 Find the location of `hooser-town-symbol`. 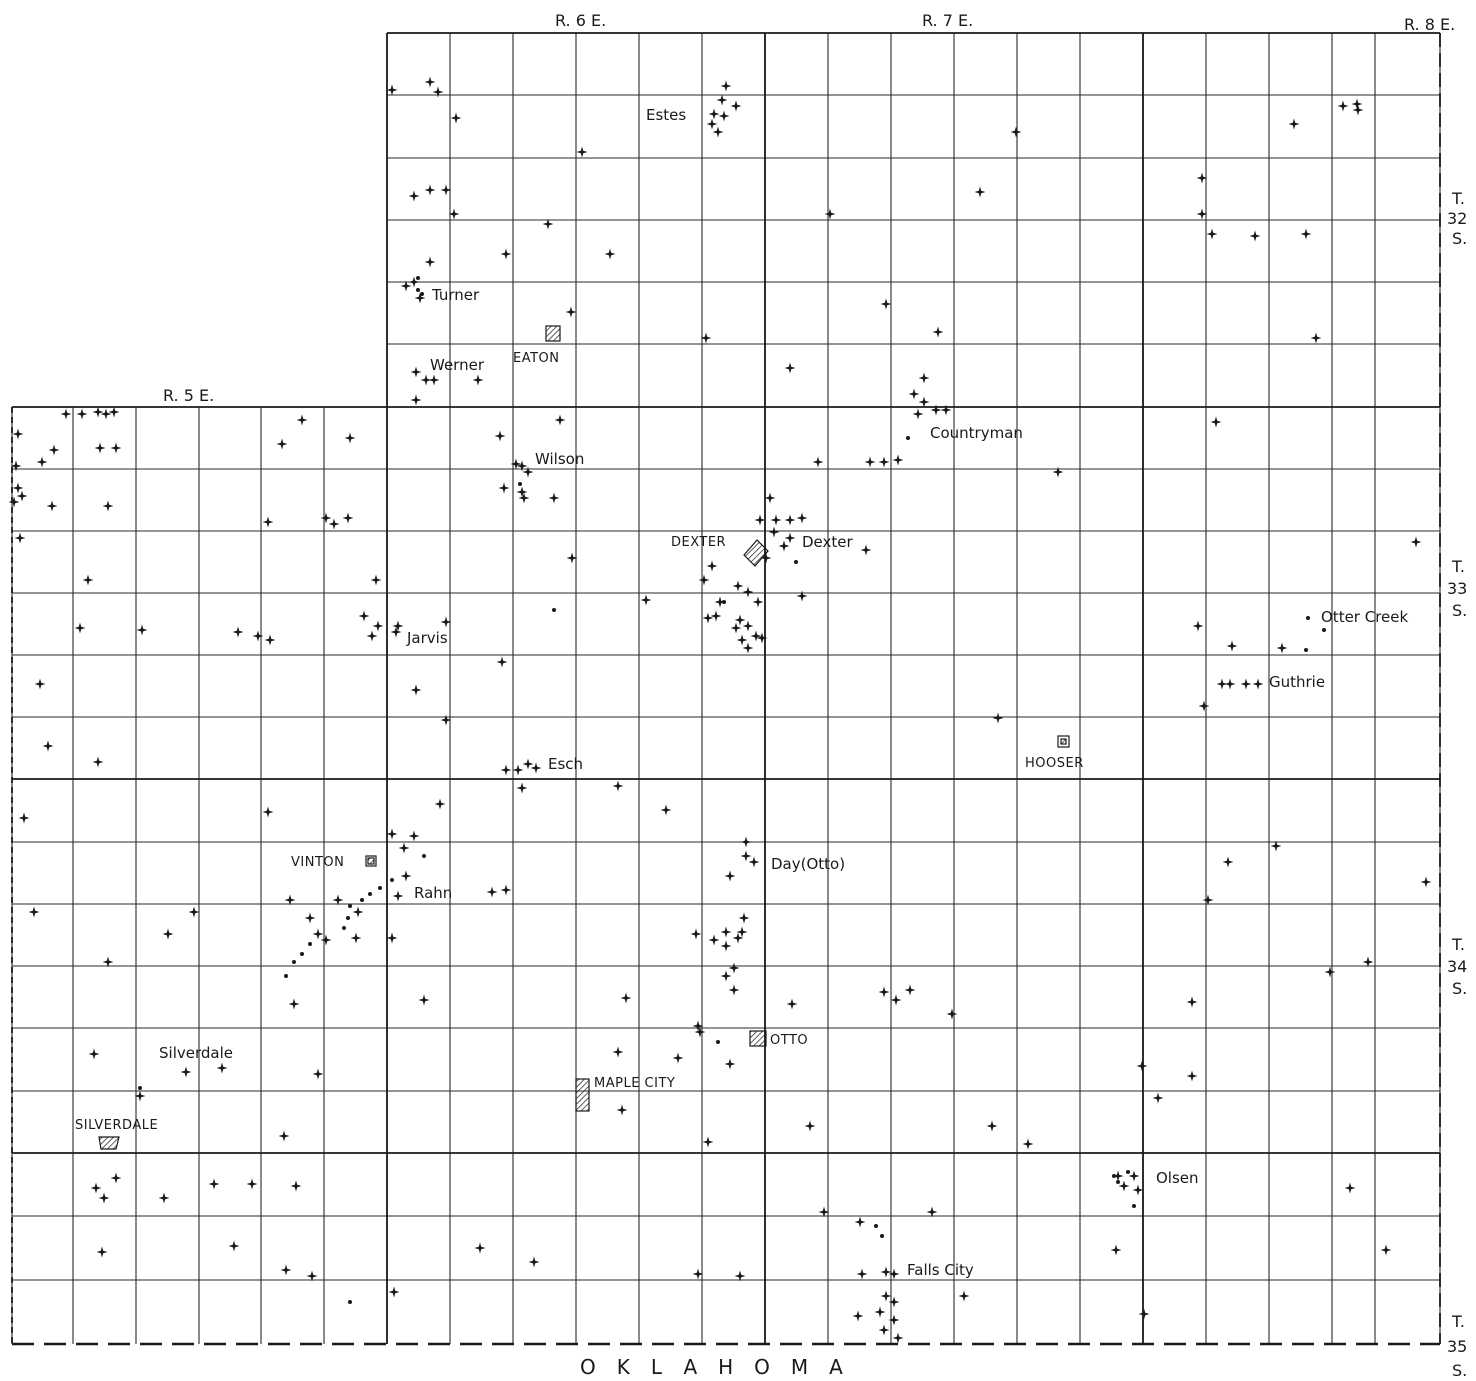

hooser-town-symbol is located at coordinates (1063, 741).